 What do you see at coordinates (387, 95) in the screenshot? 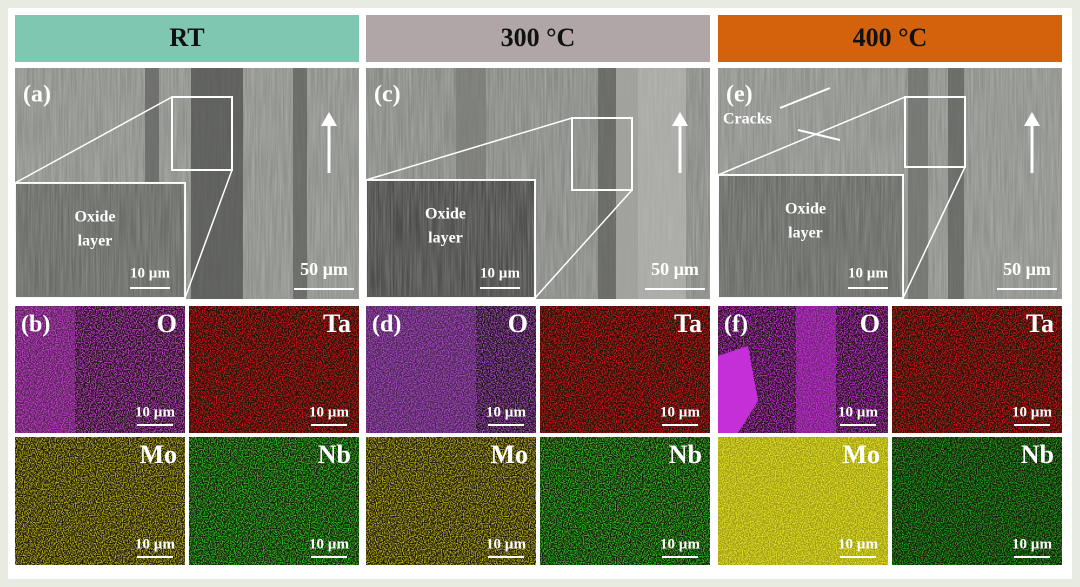
I see `panel-label: (c)` at bounding box center [387, 95].